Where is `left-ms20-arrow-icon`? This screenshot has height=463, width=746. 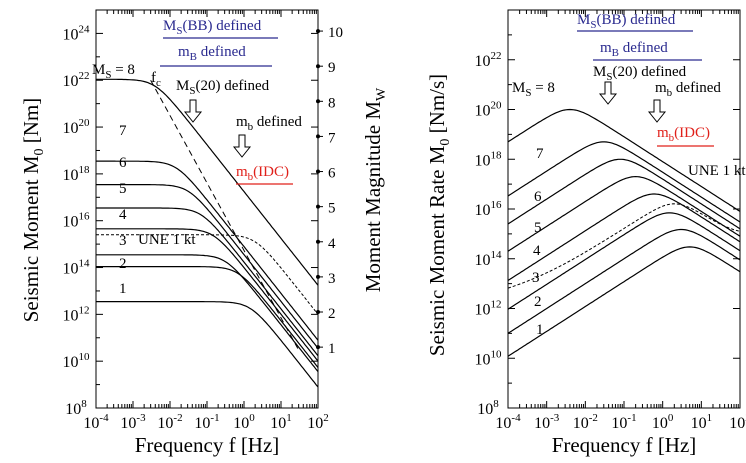
left-ms20-arrow-icon is located at coordinates (193, 111).